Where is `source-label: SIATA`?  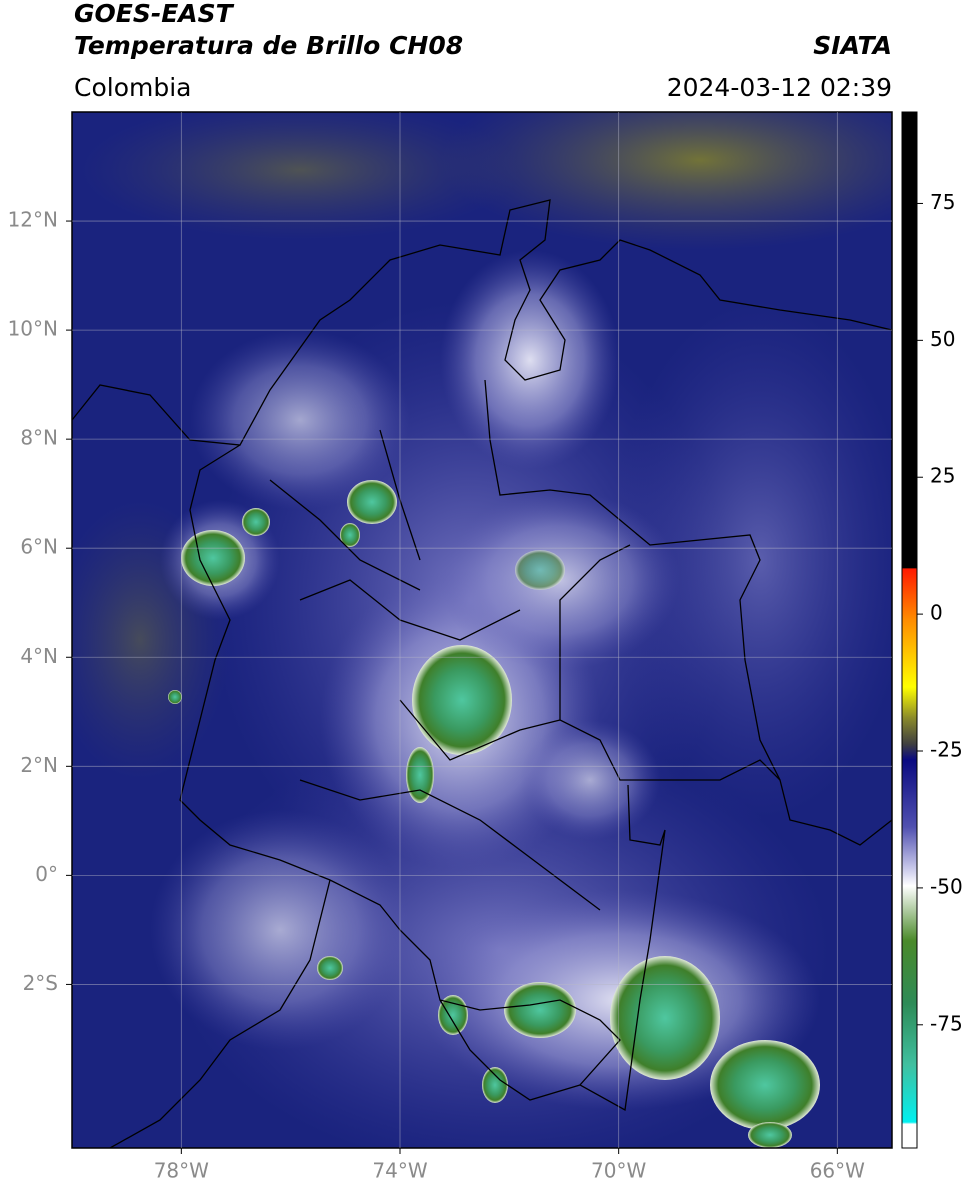 source-label: SIATA is located at coordinates (852, 45).